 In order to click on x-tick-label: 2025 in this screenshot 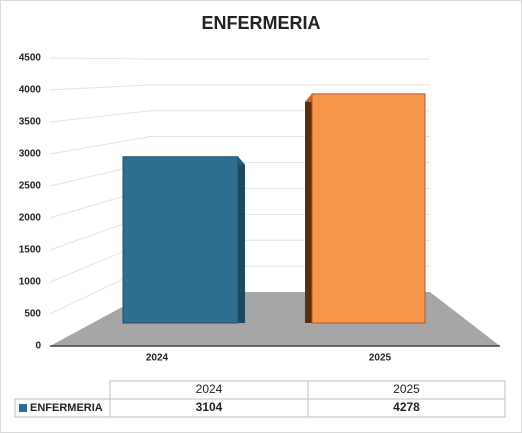, I will do `click(380, 358)`.